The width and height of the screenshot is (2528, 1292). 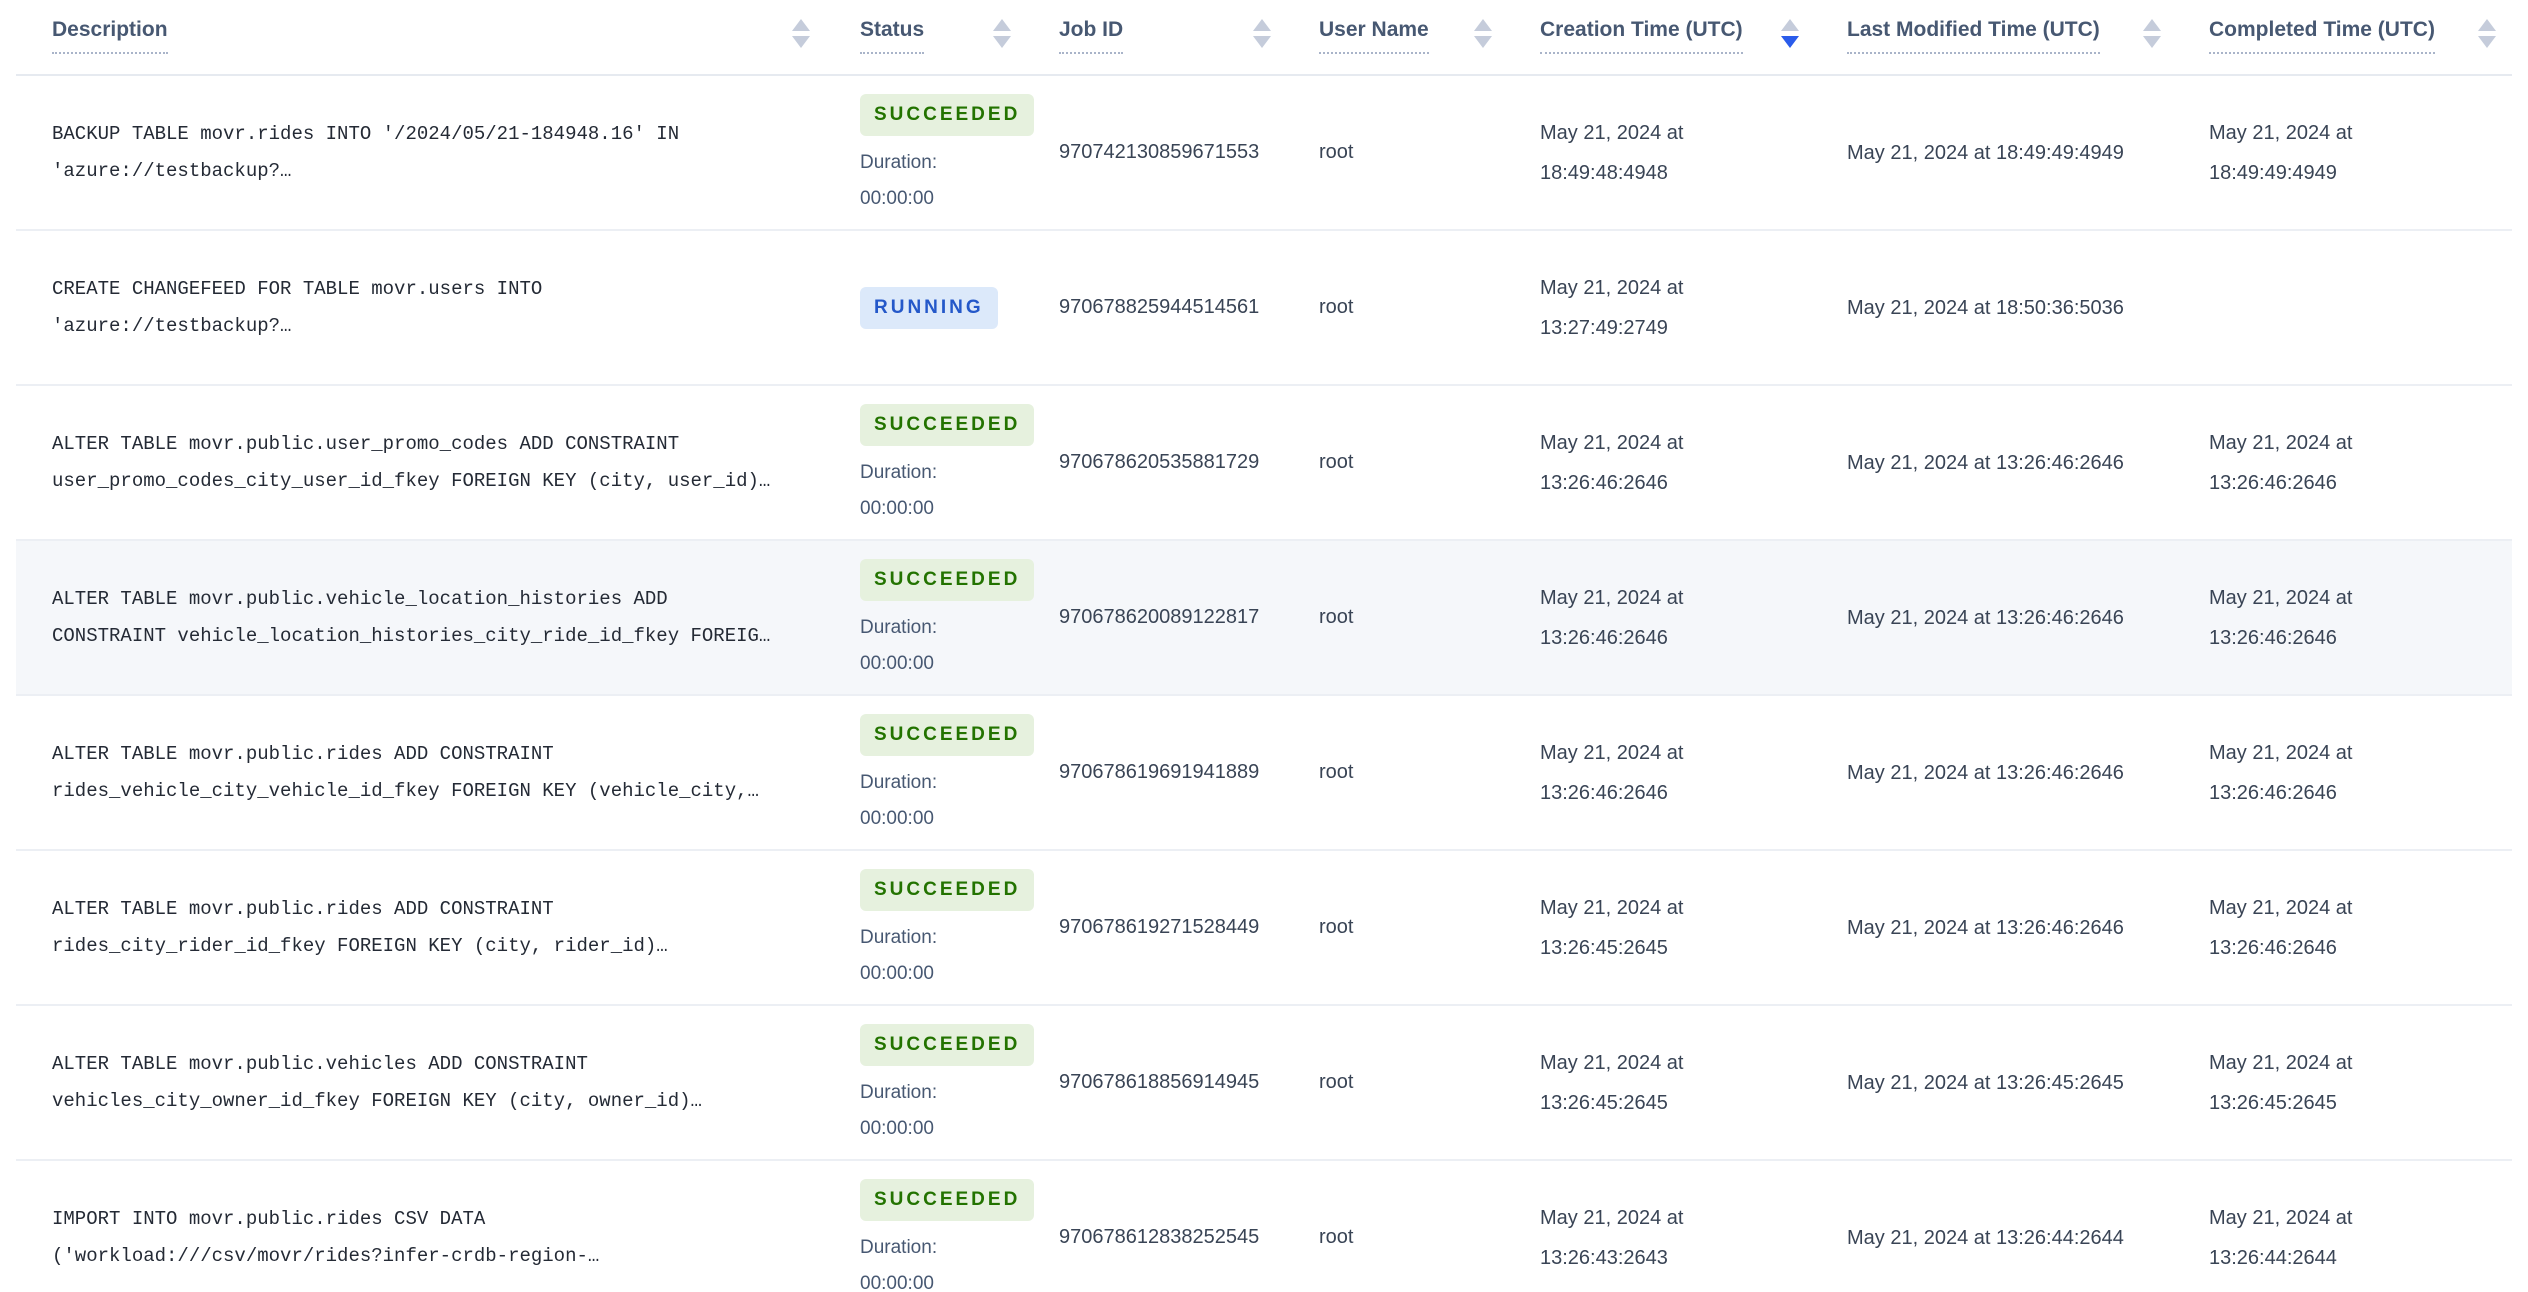 What do you see at coordinates (2281, 1082) in the screenshot?
I see `completed-time: May 21, 2024 at 13:26:45:2645` at bounding box center [2281, 1082].